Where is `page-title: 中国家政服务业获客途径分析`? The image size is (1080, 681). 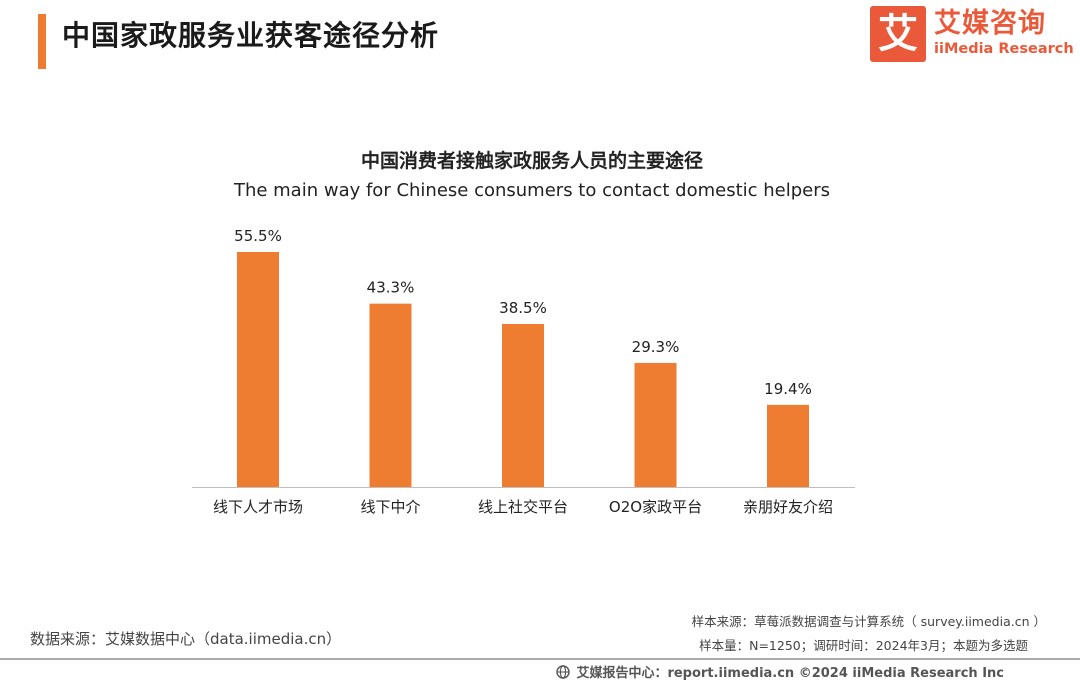 page-title: 中国家政服务业获客途径分析 is located at coordinates (251, 35).